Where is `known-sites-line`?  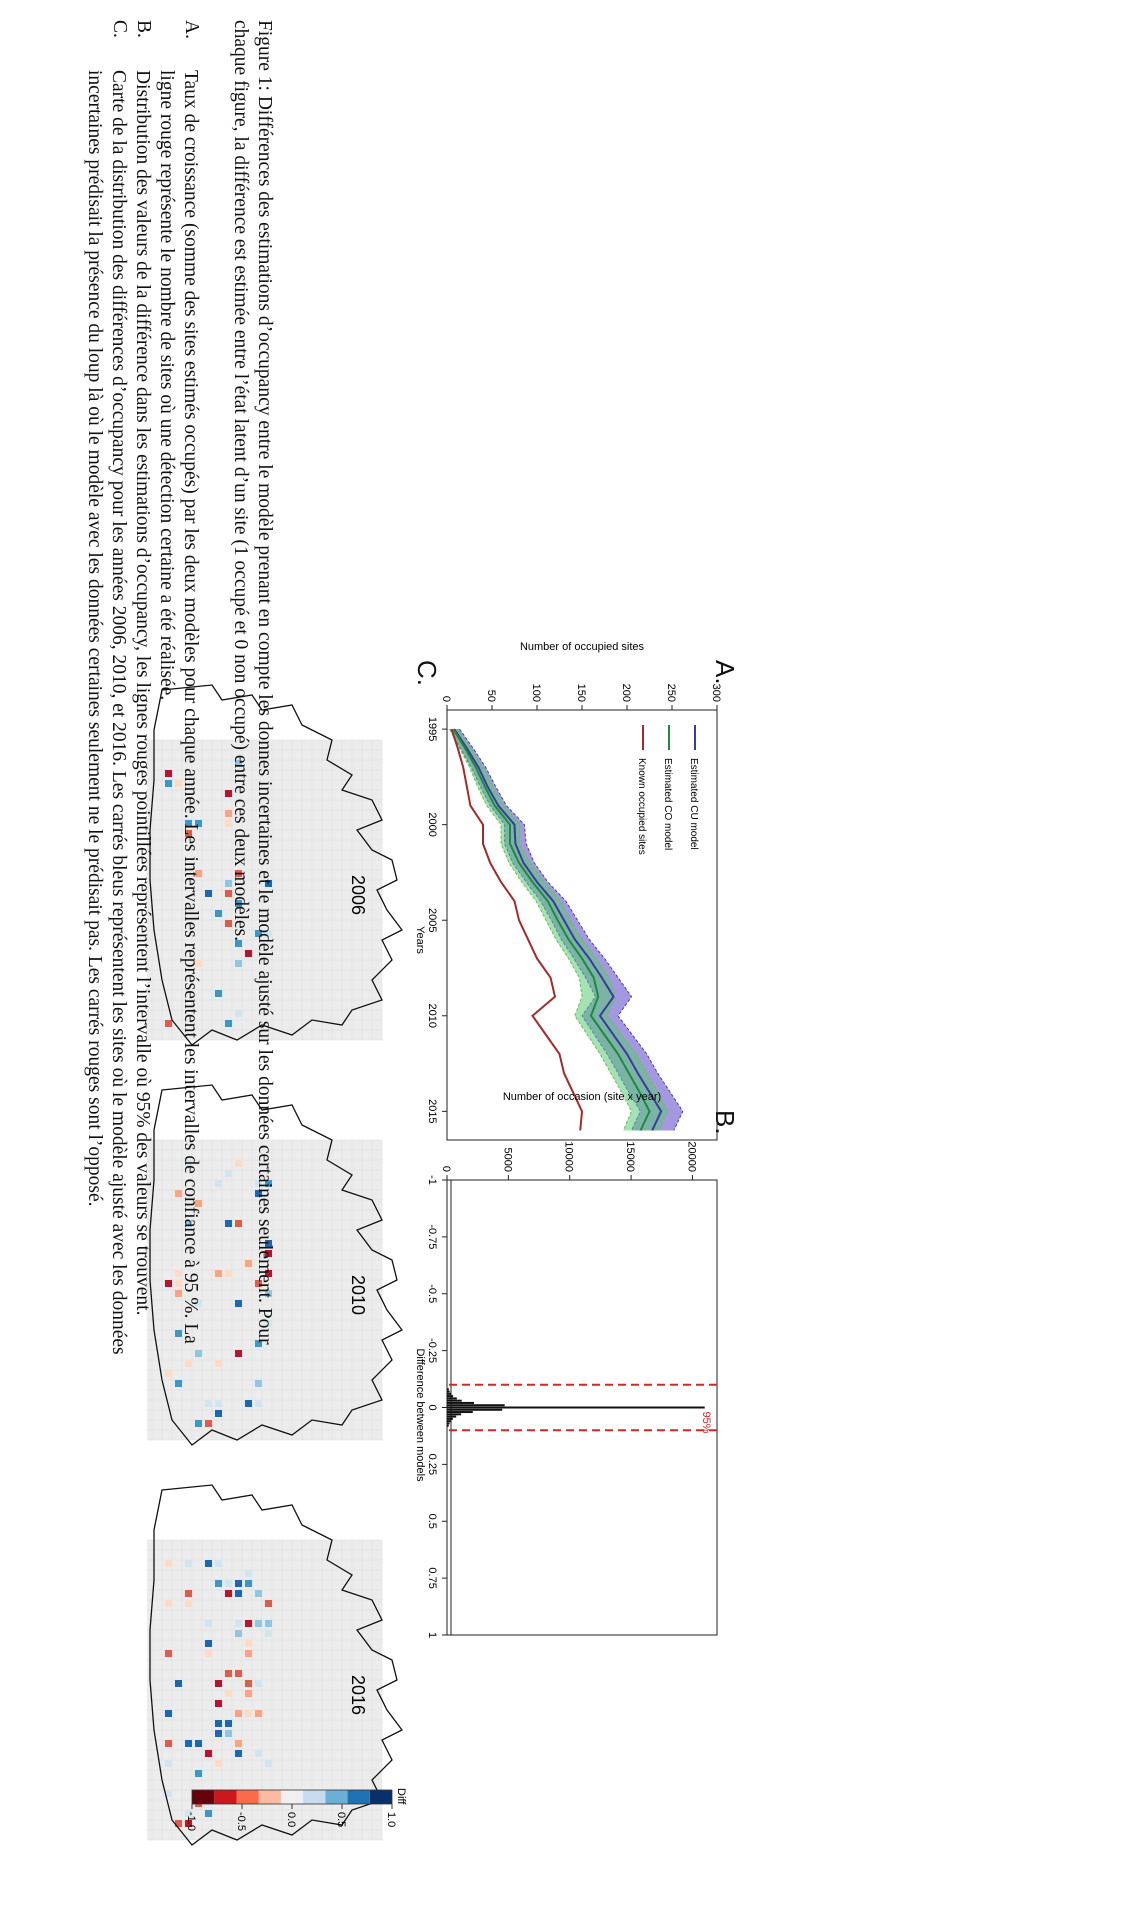 known-sites-line is located at coordinates (517, 929).